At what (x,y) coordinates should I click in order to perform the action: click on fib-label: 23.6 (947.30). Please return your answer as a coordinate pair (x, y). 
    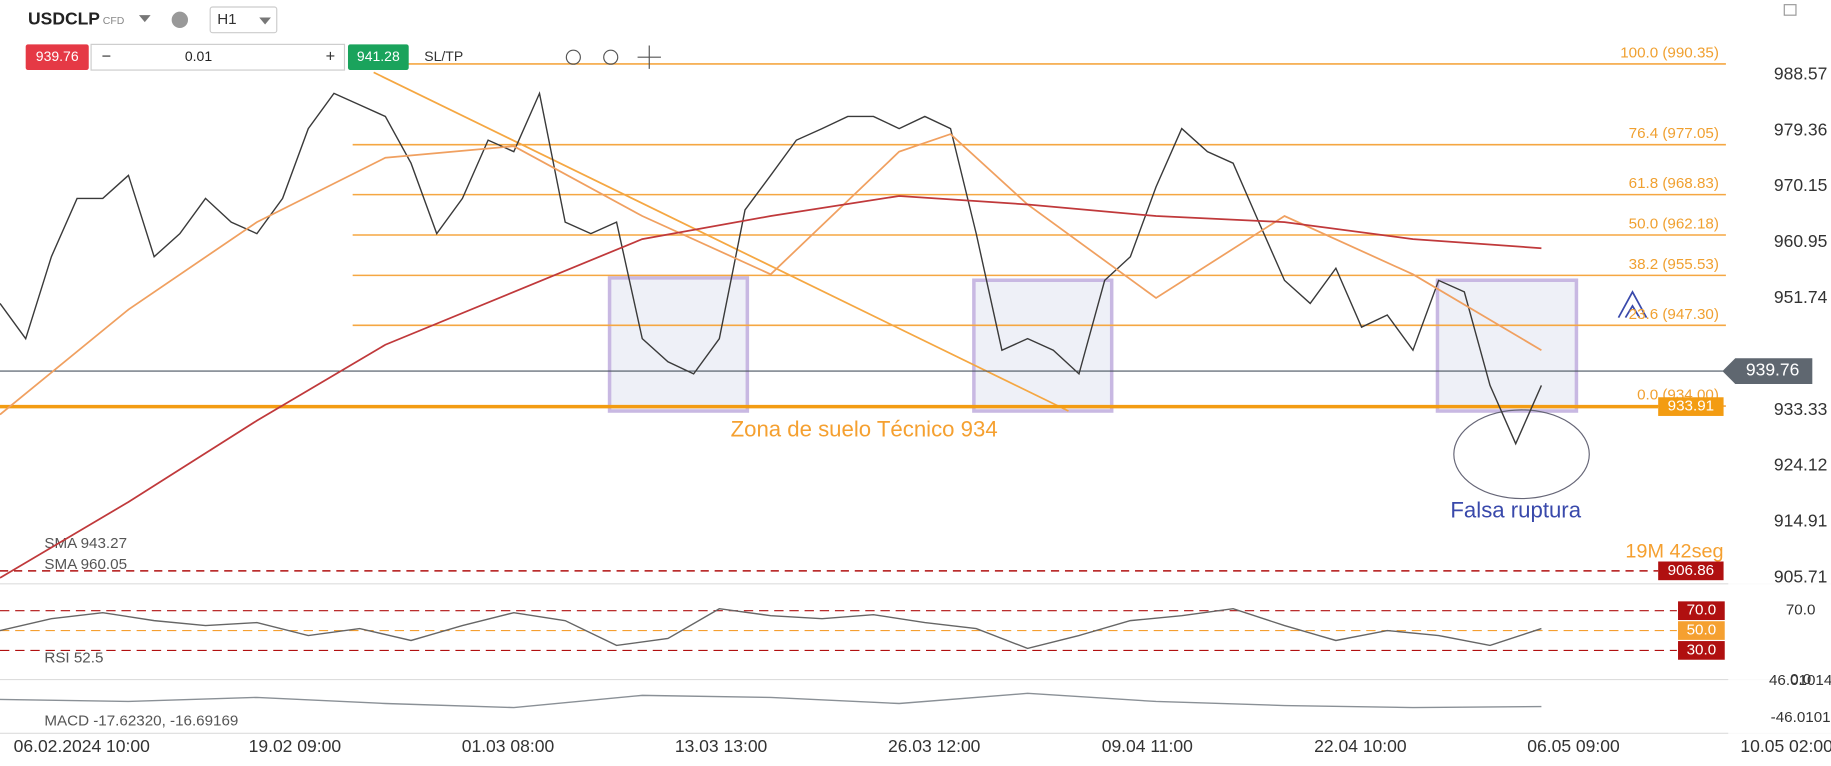
    Looking at the image, I should click on (1674, 314).